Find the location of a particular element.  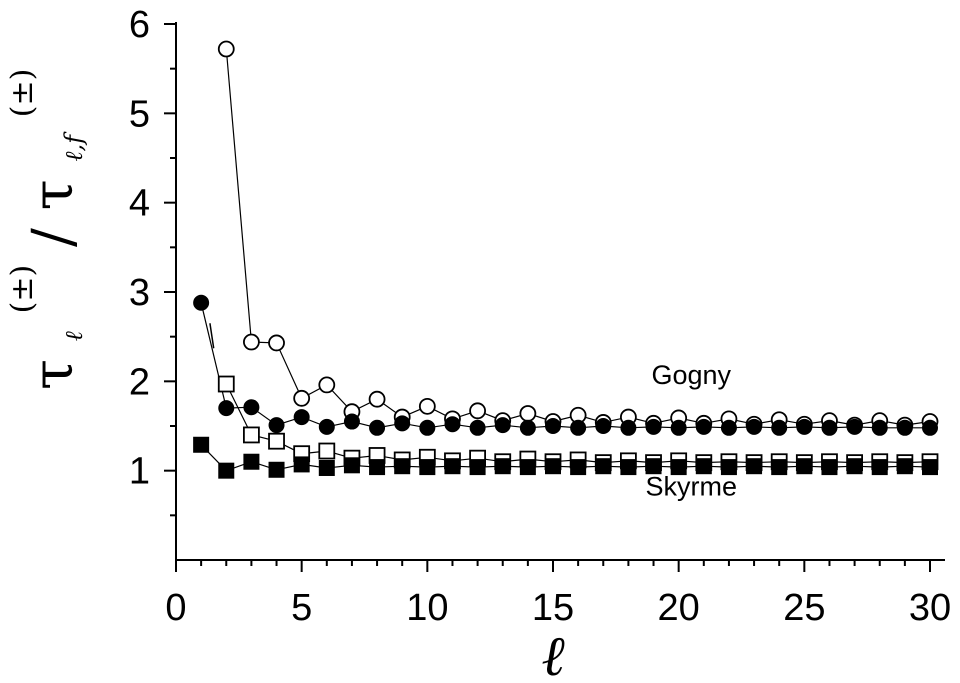

y-axis-label: τ ℓ (±) / τ ℓ,f (±) is located at coordinates (48, 229).